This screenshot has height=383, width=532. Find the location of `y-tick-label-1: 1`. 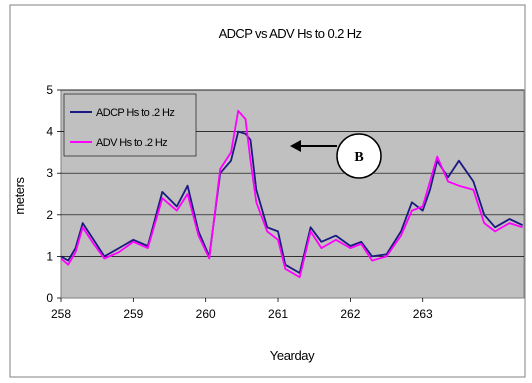

y-tick-label-1: 1 is located at coordinates (49, 256).